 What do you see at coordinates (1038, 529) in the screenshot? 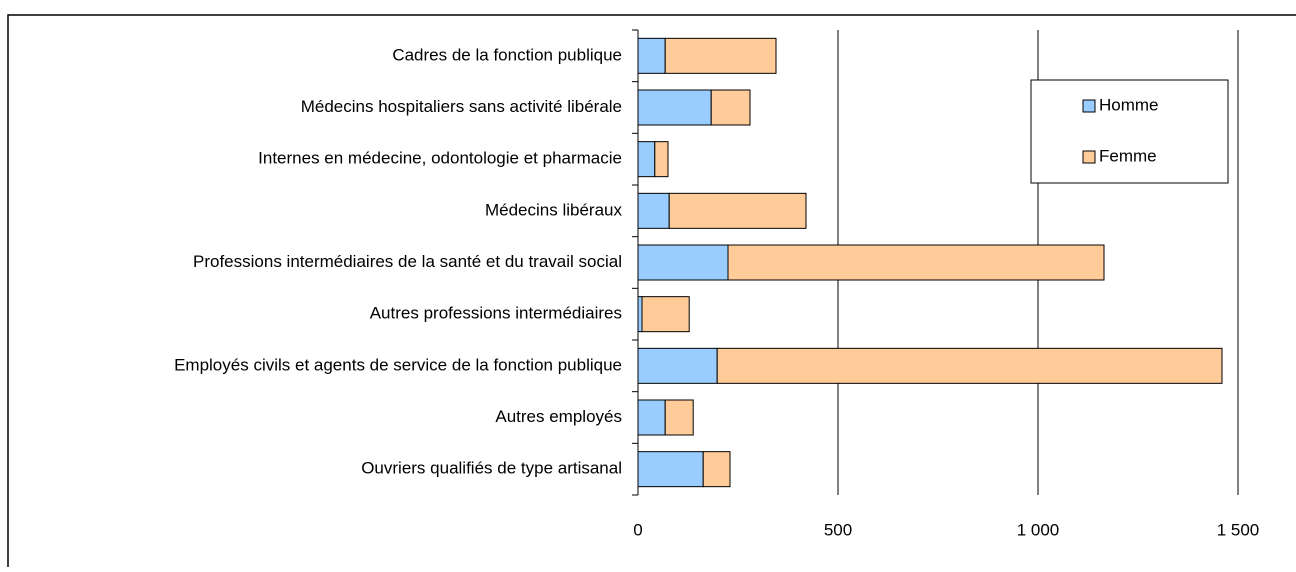
I see `x-tick-label: 1 000` at bounding box center [1038, 529].